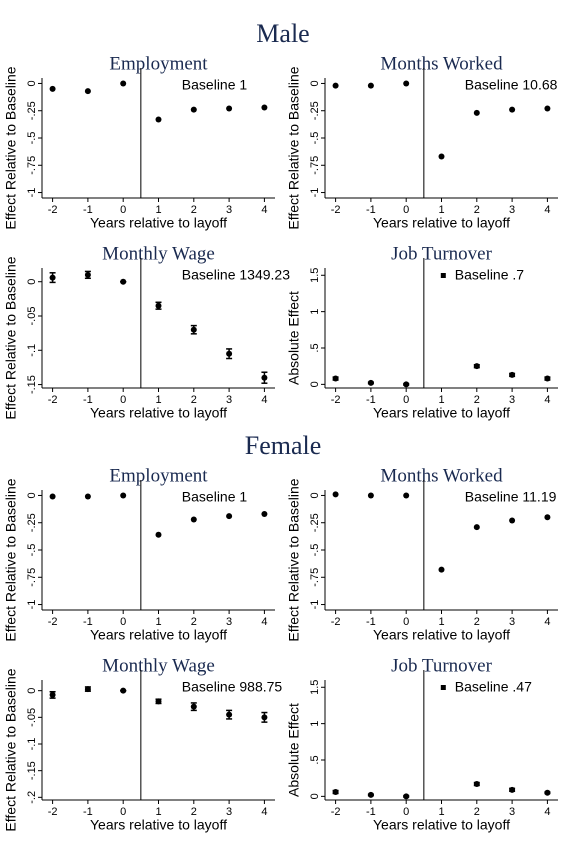  Describe the element at coordinates (32, 744) in the screenshot. I see `y-tick-label: -.1` at that location.